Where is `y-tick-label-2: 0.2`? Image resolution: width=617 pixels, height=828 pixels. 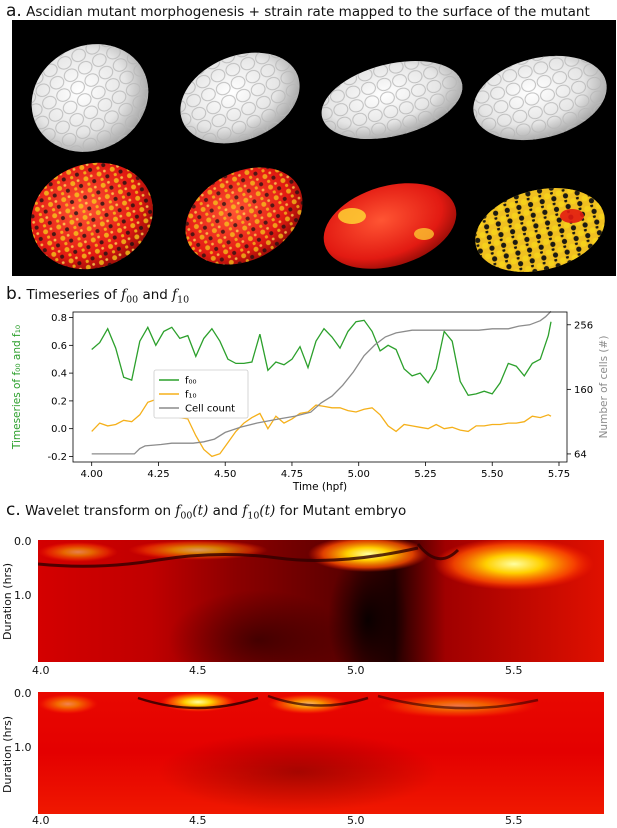 y-tick-label-2: 0.2 is located at coordinates (59, 401).